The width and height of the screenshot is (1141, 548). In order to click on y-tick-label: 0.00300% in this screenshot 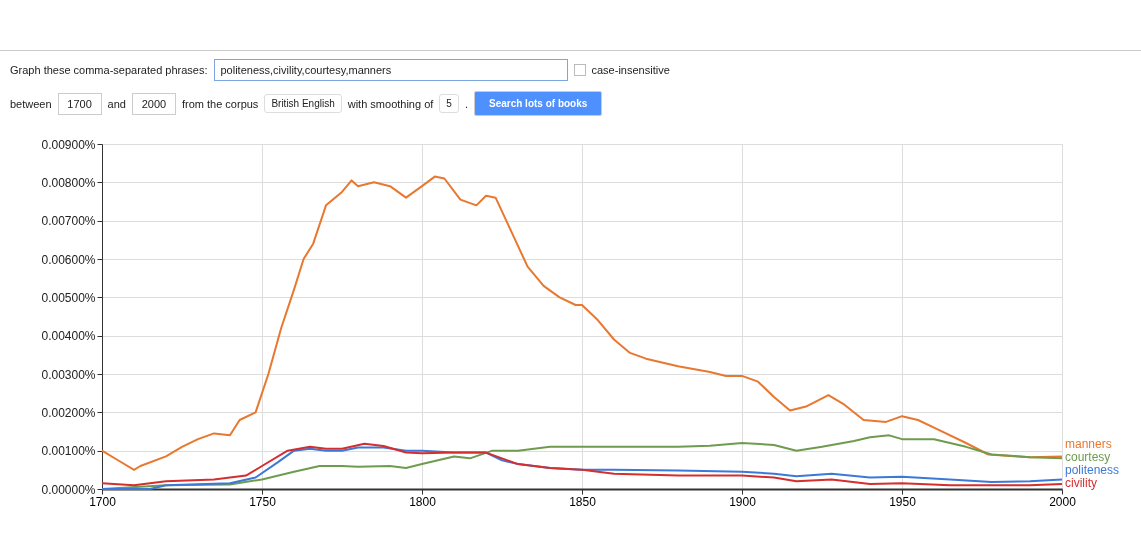, I will do `click(68, 374)`.